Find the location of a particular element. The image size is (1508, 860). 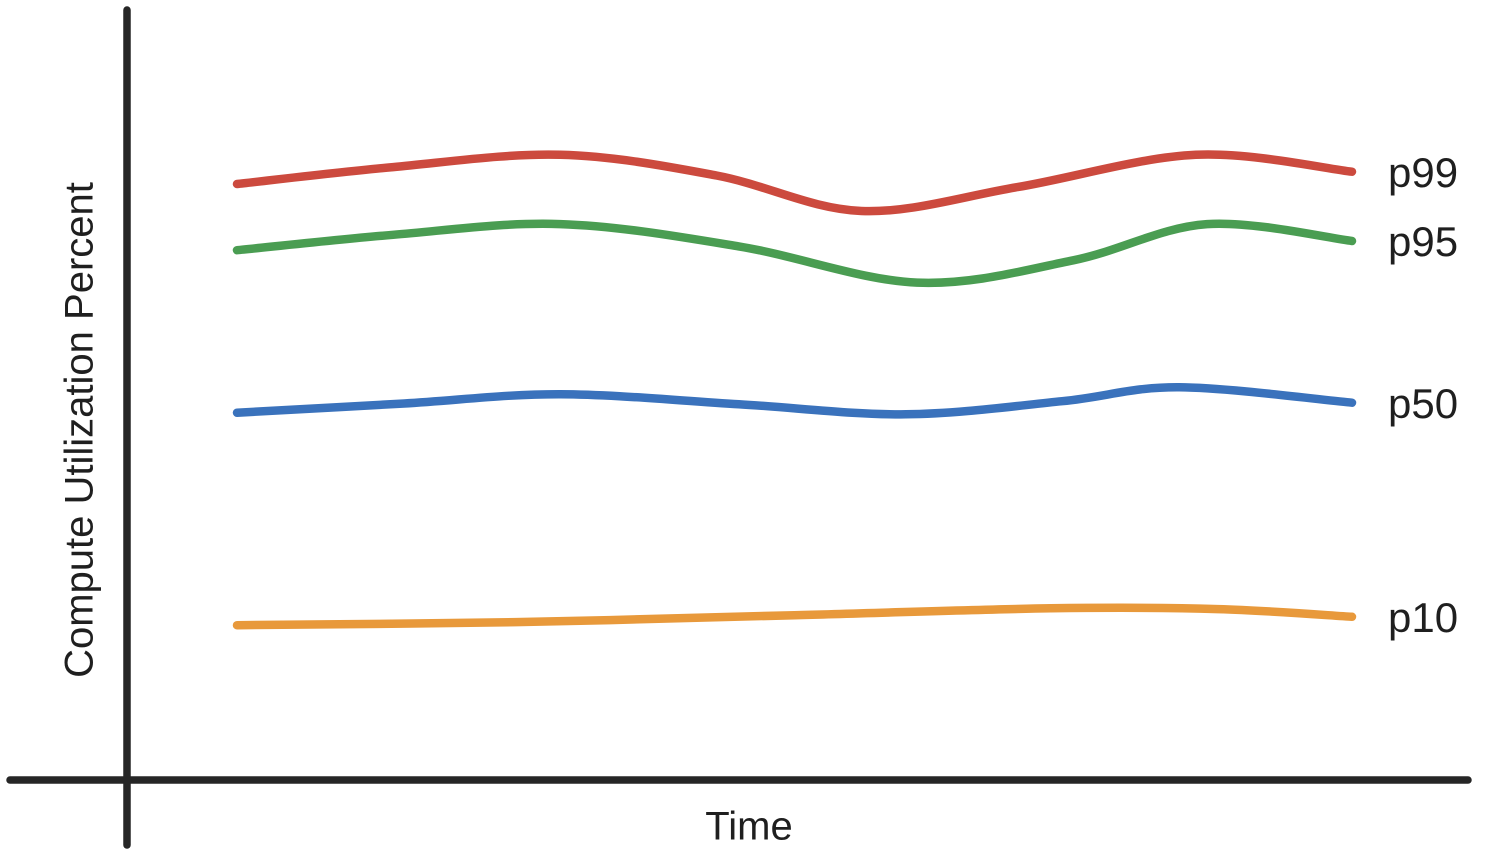

y-axis-title: Compute Utilization Percent is located at coordinates (79, 430).